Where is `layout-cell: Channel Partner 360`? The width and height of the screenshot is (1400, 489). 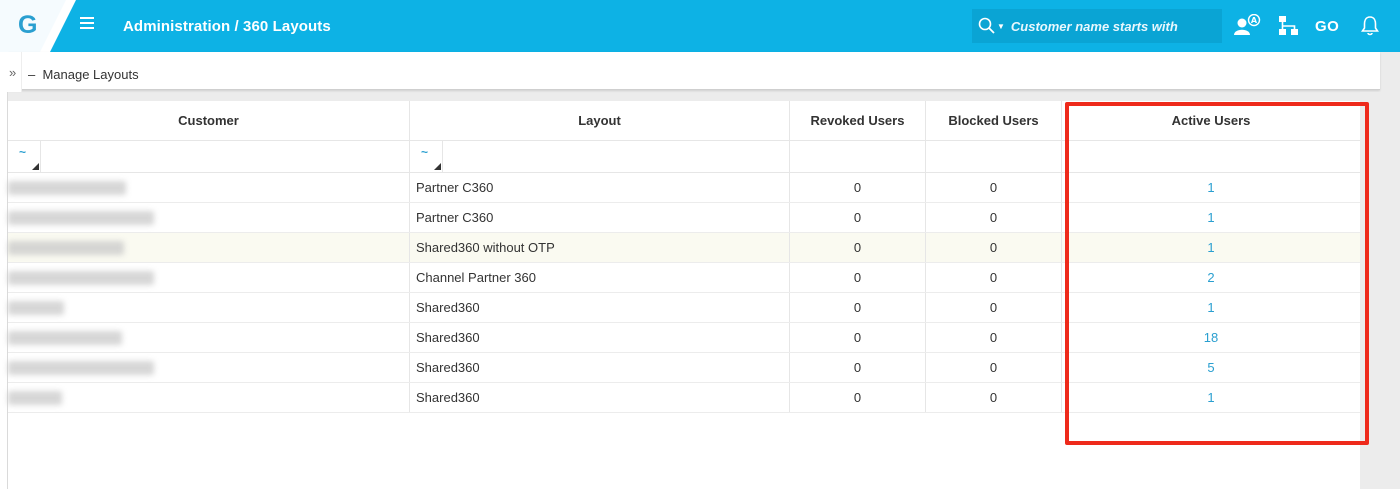
layout-cell: Channel Partner 360 is located at coordinates (600, 277).